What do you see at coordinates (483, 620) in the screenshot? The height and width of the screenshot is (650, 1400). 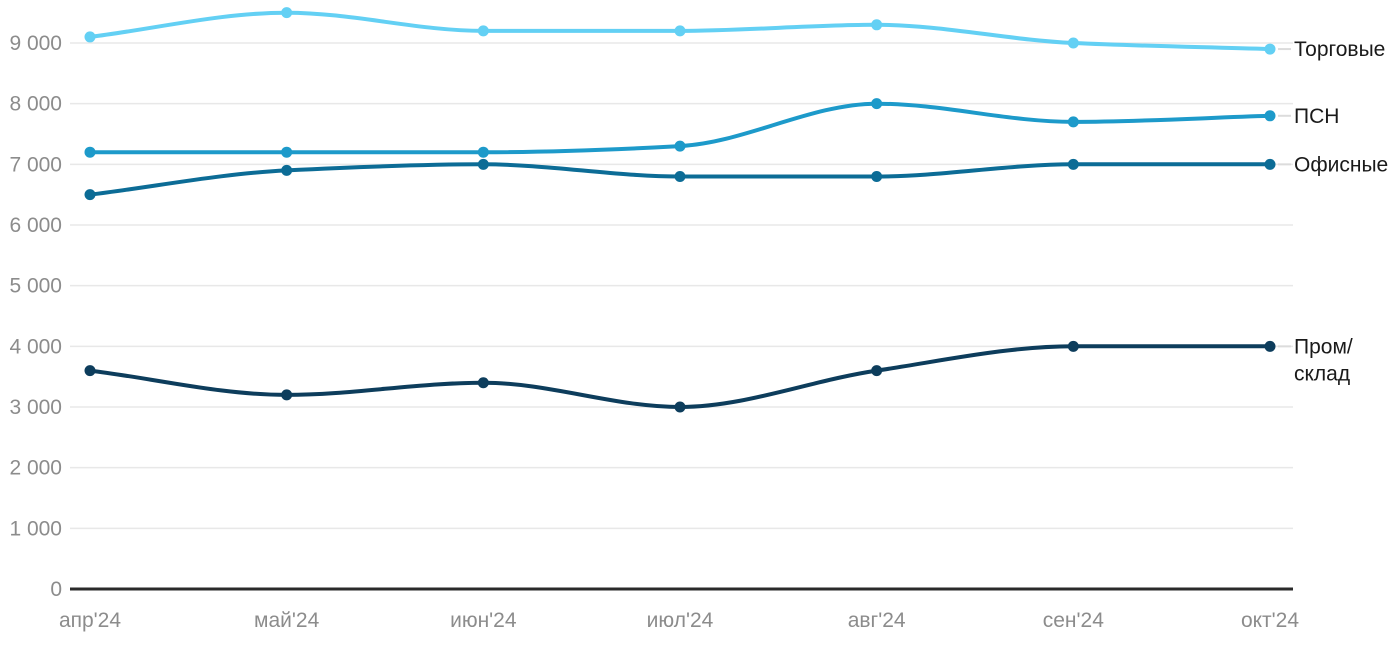 I see `x-tick-label: июн'24` at bounding box center [483, 620].